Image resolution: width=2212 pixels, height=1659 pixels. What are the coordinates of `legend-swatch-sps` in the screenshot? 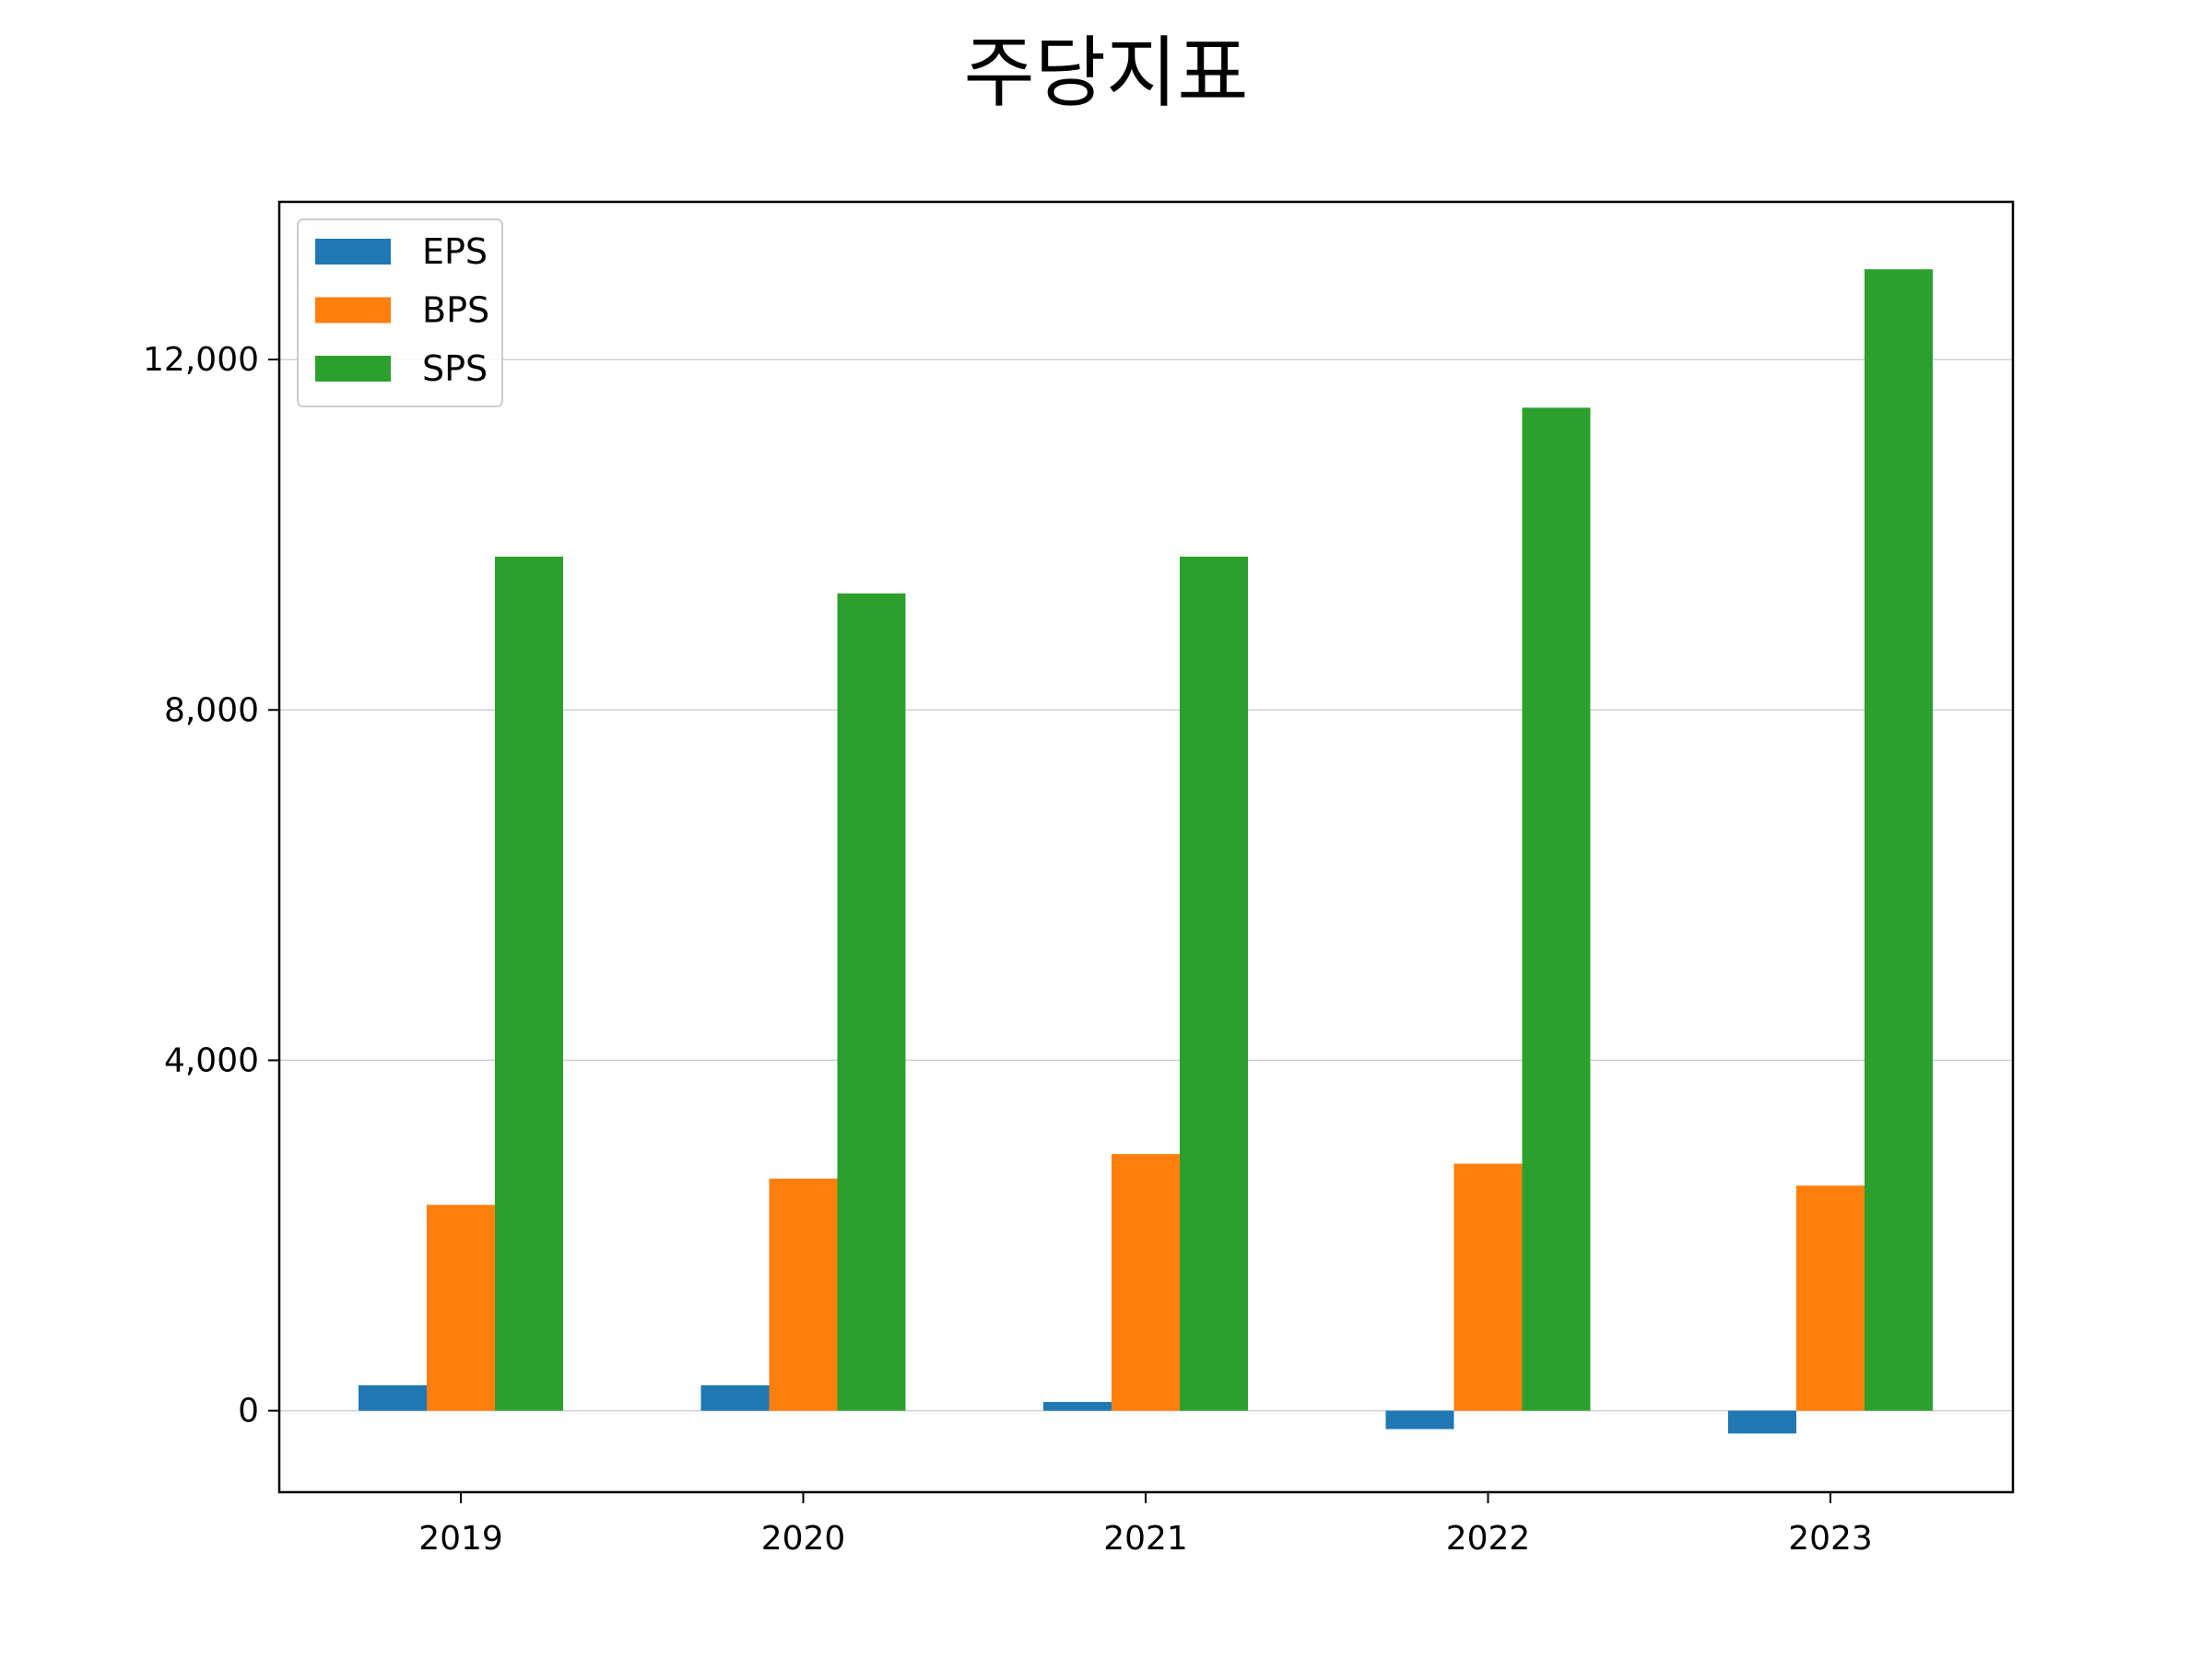 It's located at (353, 369).